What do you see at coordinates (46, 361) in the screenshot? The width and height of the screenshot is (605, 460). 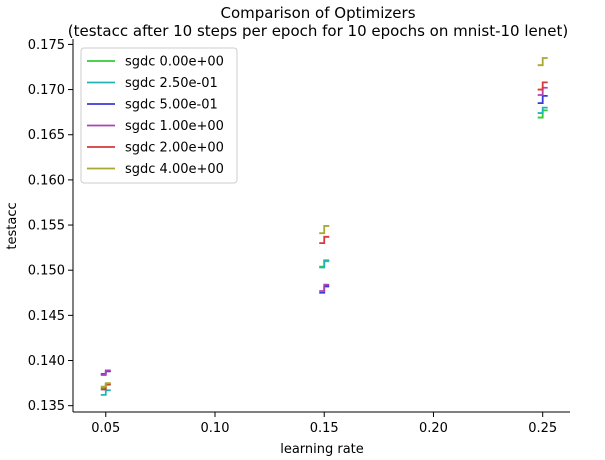 I see `y-tick-label: 0.140` at bounding box center [46, 361].